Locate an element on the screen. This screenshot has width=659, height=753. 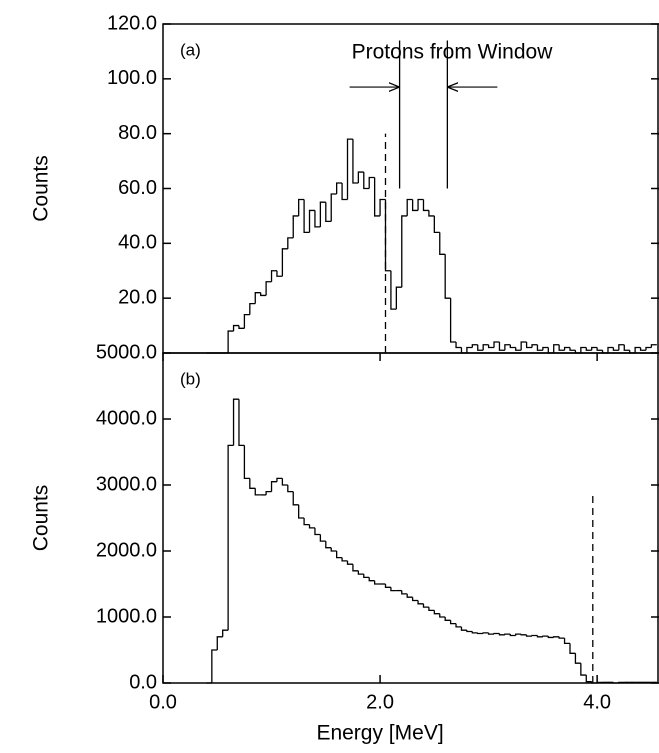
y-tick-label: 0.0 is located at coordinates (143, 682).